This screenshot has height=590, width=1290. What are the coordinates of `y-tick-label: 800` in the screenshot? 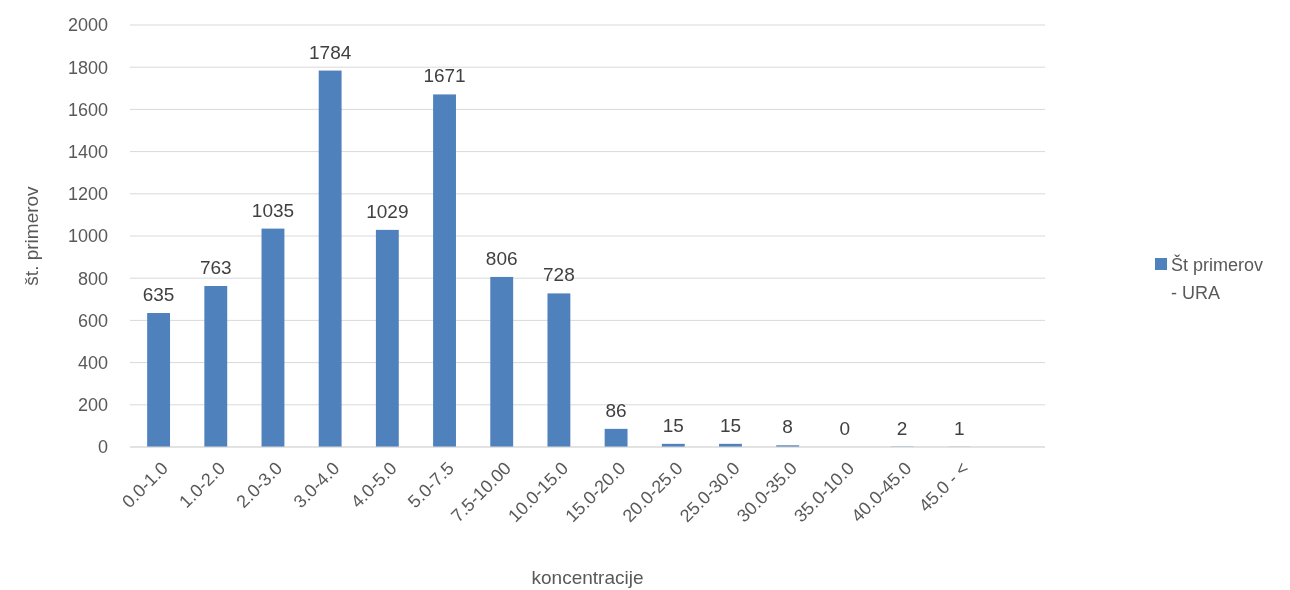 It's located at (92, 278).